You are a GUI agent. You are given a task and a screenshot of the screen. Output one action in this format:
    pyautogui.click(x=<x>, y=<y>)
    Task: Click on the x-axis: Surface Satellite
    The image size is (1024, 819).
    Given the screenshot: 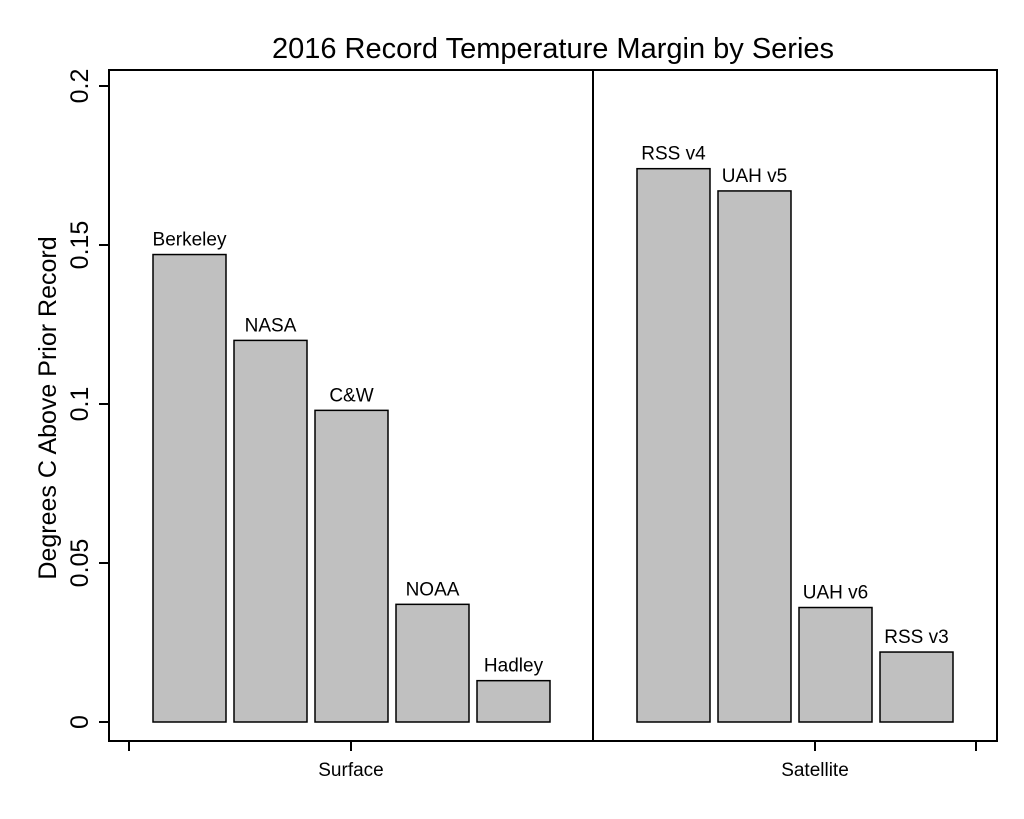 What is the action you would take?
    pyautogui.click(x=552, y=761)
    